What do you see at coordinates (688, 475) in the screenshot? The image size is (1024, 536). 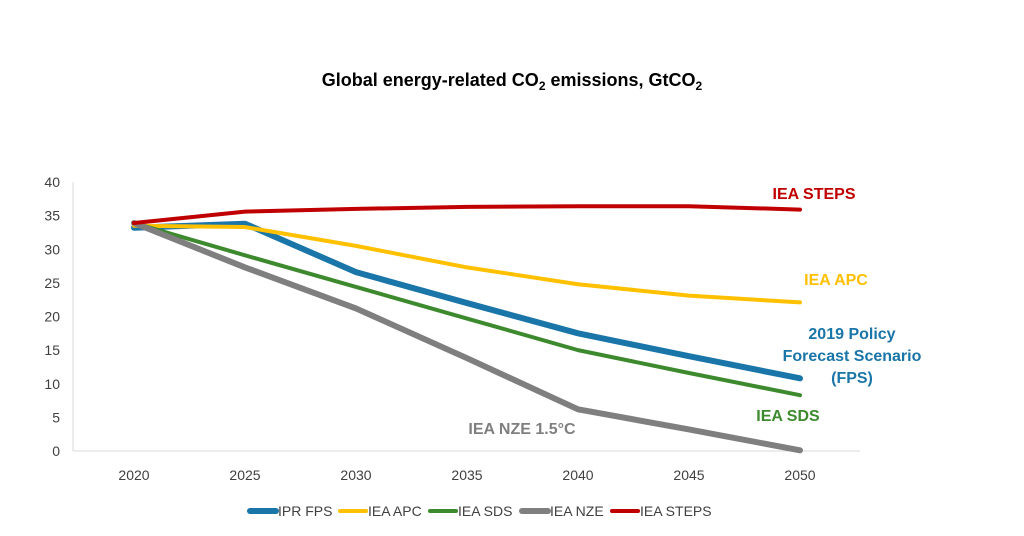 I see `x-tick-label: 2045` at bounding box center [688, 475].